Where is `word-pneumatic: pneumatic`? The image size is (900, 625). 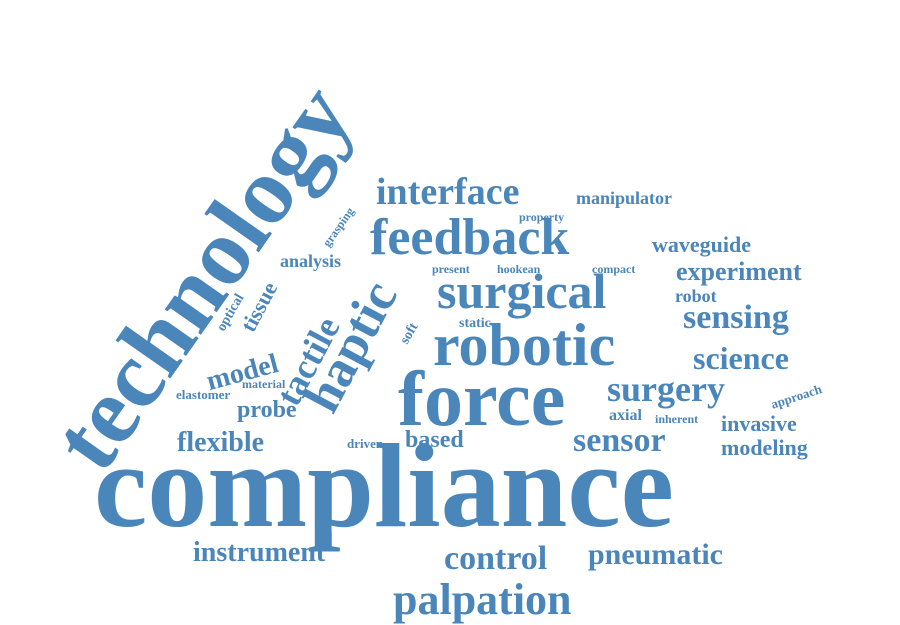
word-pneumatic: pneumatic is located at coordinates (655, 554).